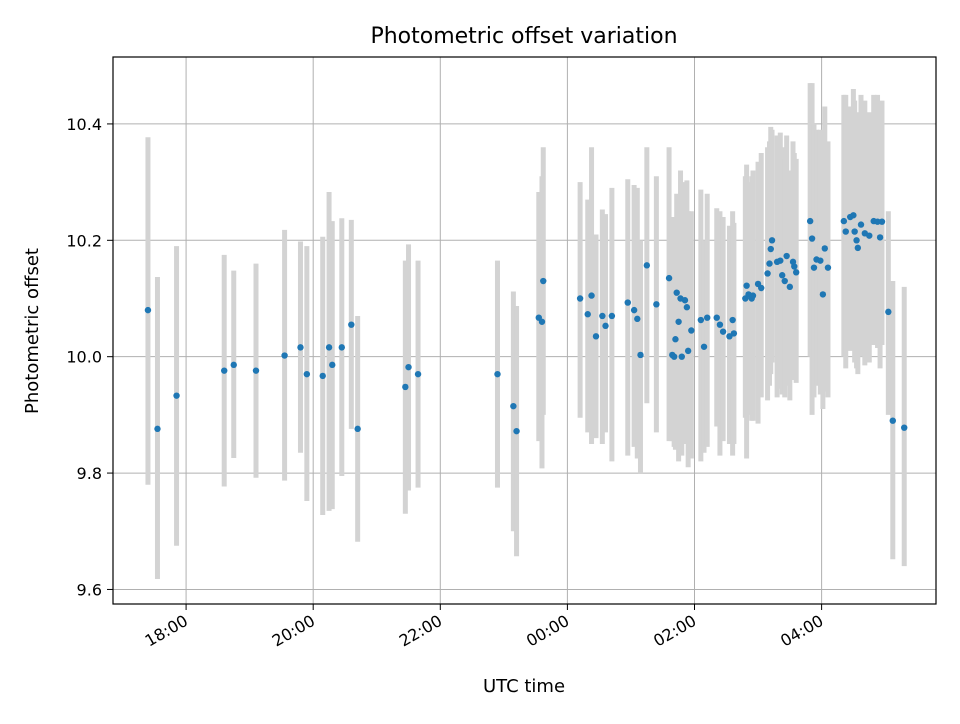  I want to click on y-axis: 9.6 9.8 10.0 10.2 10.4, so click(89, 357).